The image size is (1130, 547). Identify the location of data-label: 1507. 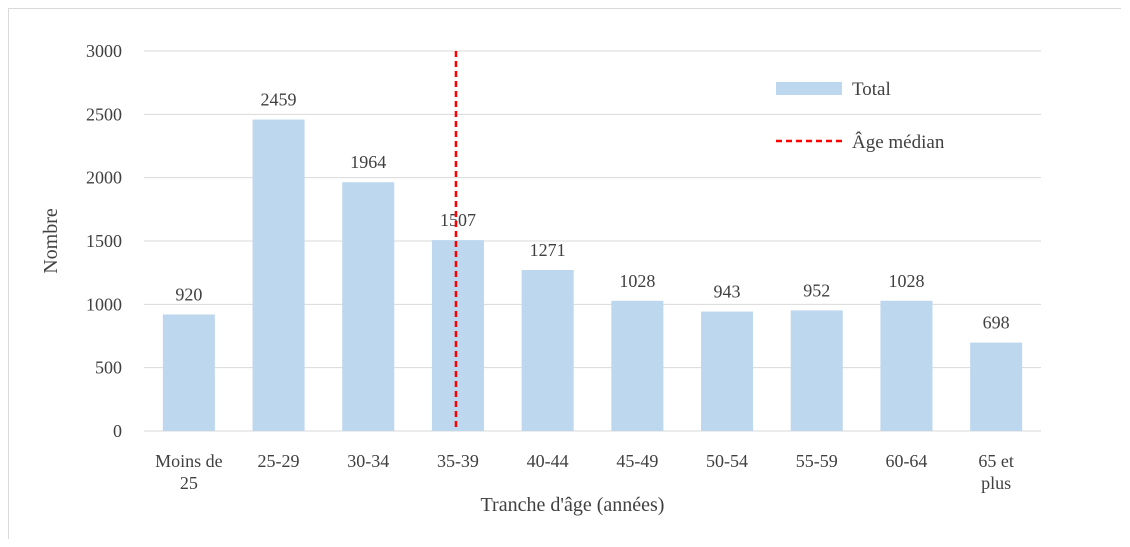
(458, 220).